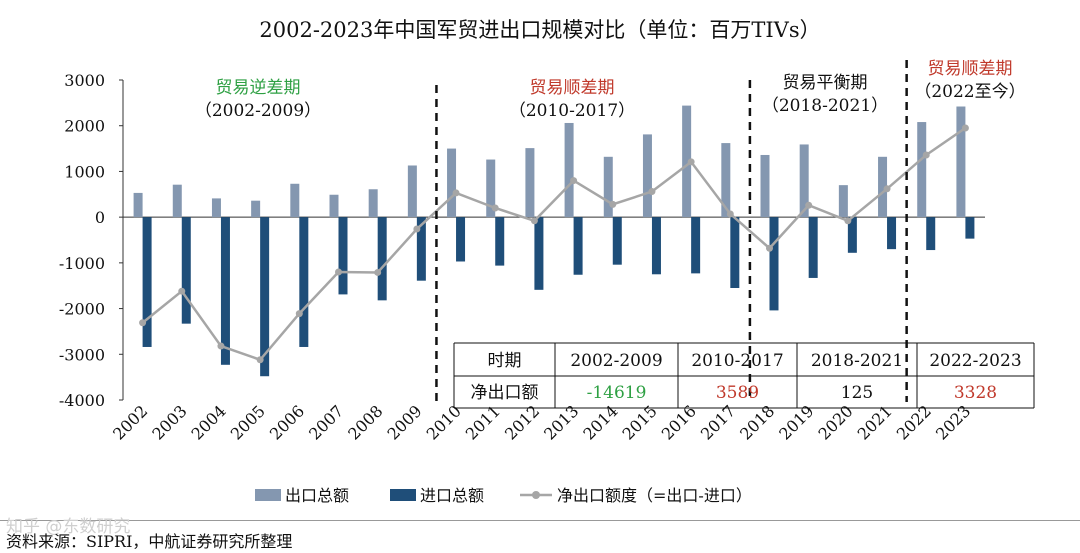  What do you see at coordinates (654, 495) in the screenshot?
I see `legend-label-net: 净出口额度（=出口-进口）` at bounding box center [654, 495].